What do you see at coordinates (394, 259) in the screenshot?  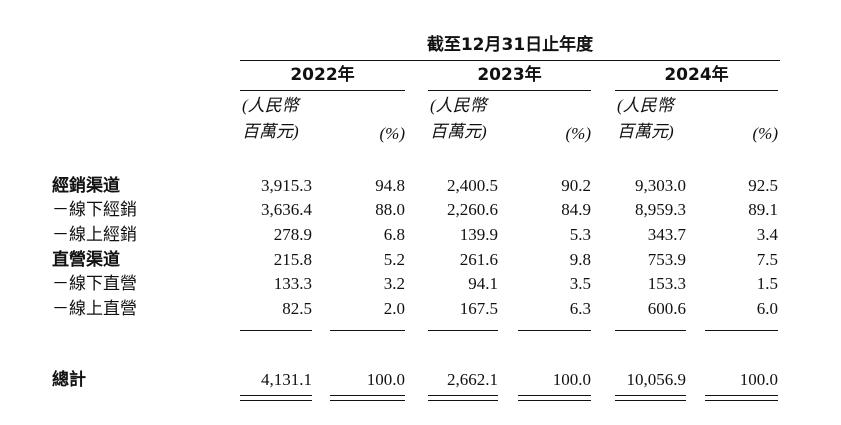 I see `cell-value: 5.2` at bounding box center [394, 259].